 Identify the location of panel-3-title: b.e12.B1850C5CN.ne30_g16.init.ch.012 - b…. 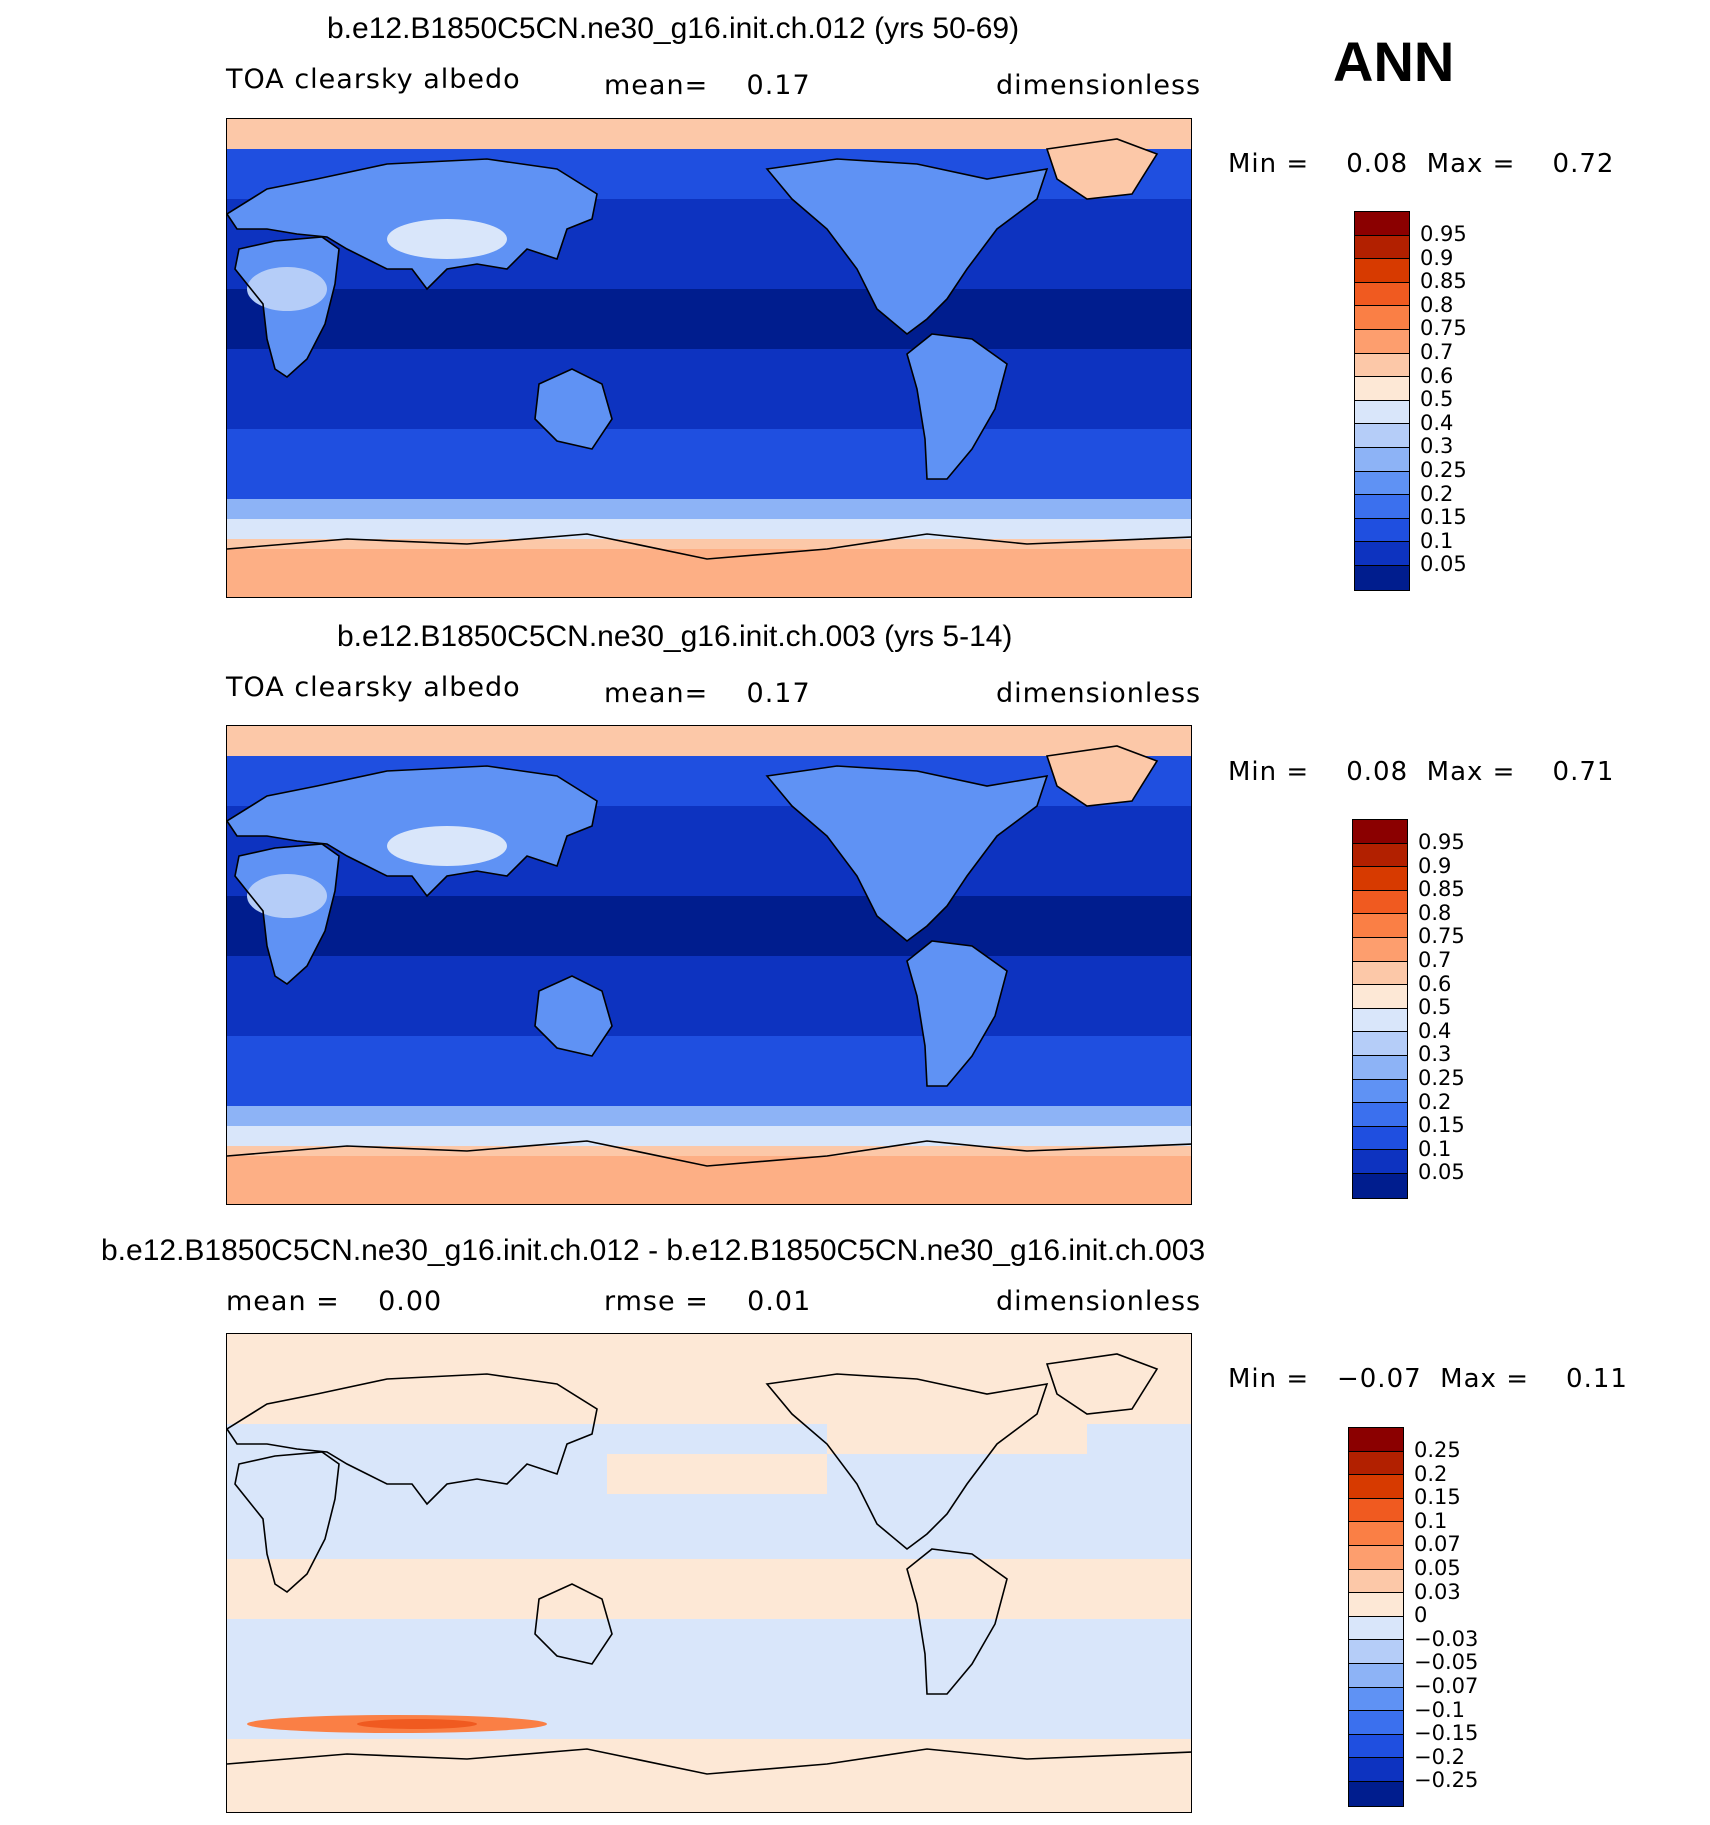
(653, 1250).